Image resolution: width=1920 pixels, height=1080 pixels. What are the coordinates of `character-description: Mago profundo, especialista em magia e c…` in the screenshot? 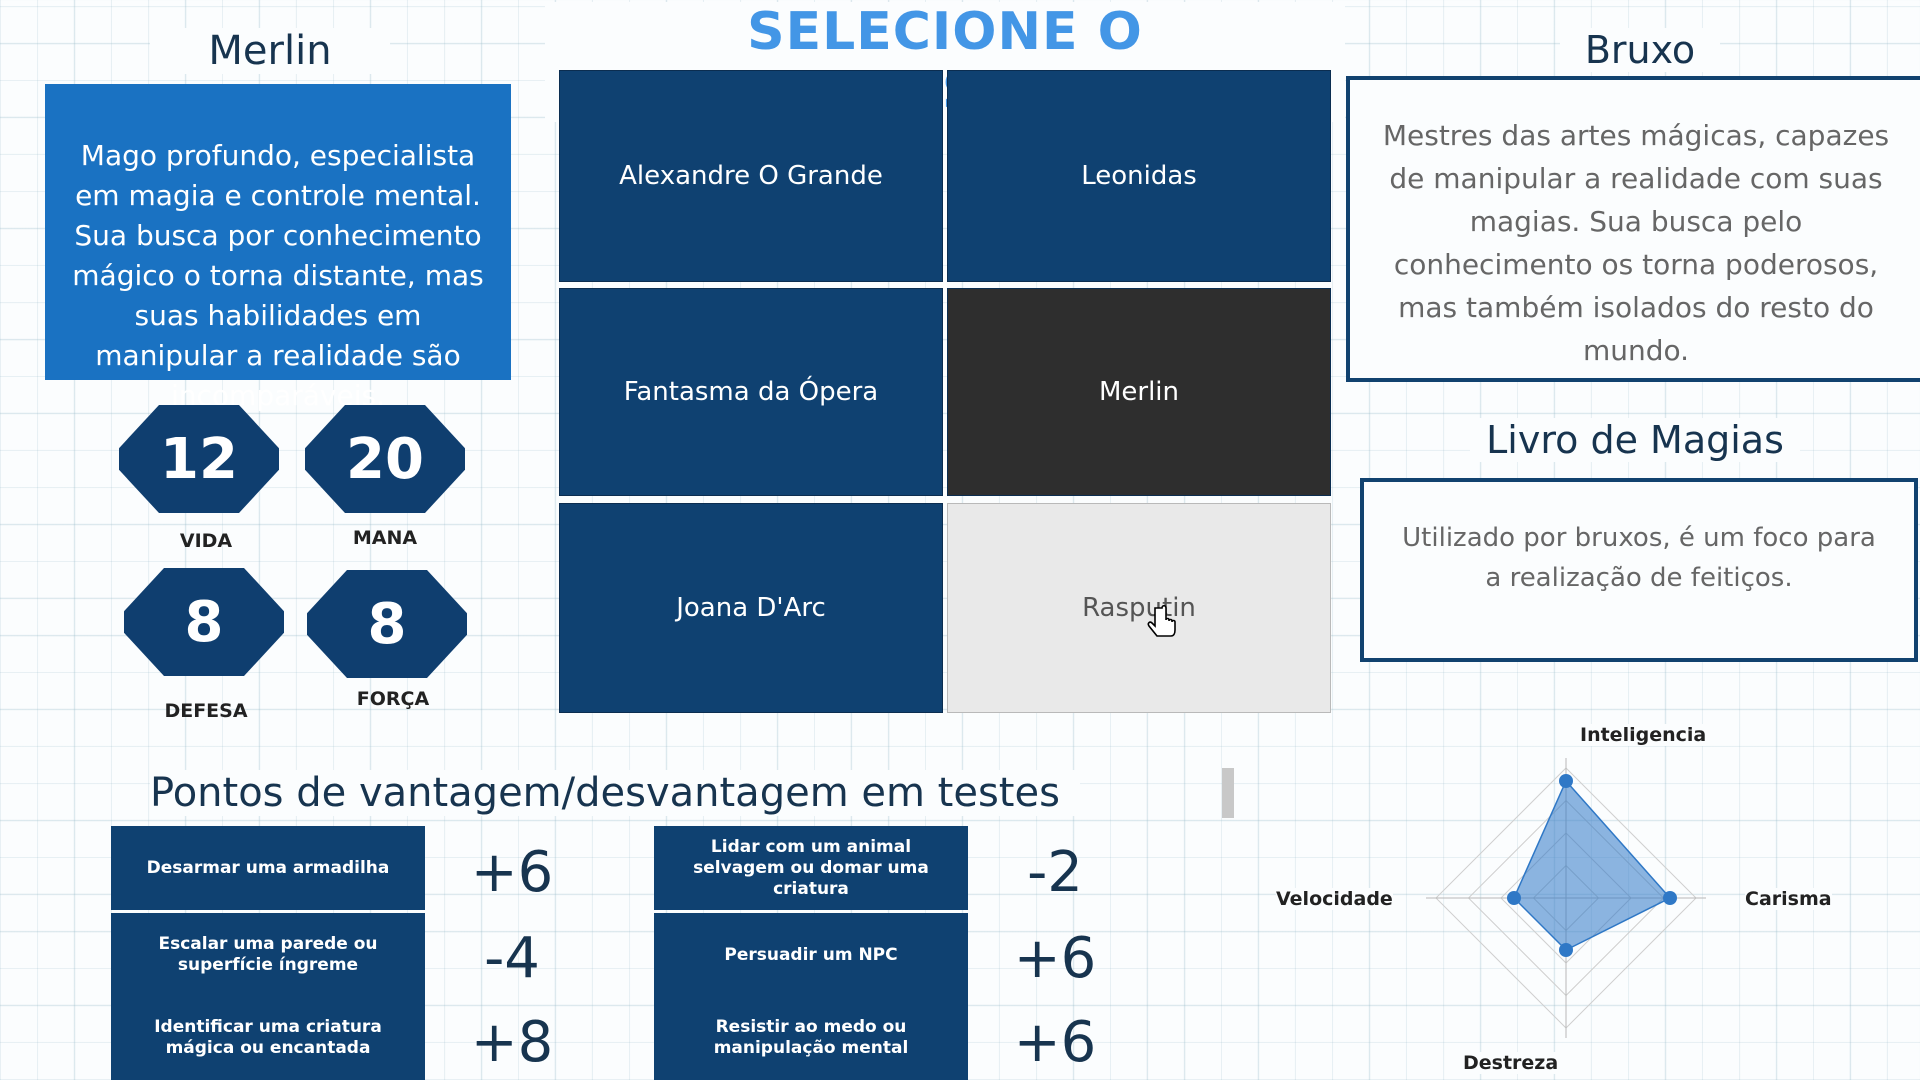 It's located at (278, 248).